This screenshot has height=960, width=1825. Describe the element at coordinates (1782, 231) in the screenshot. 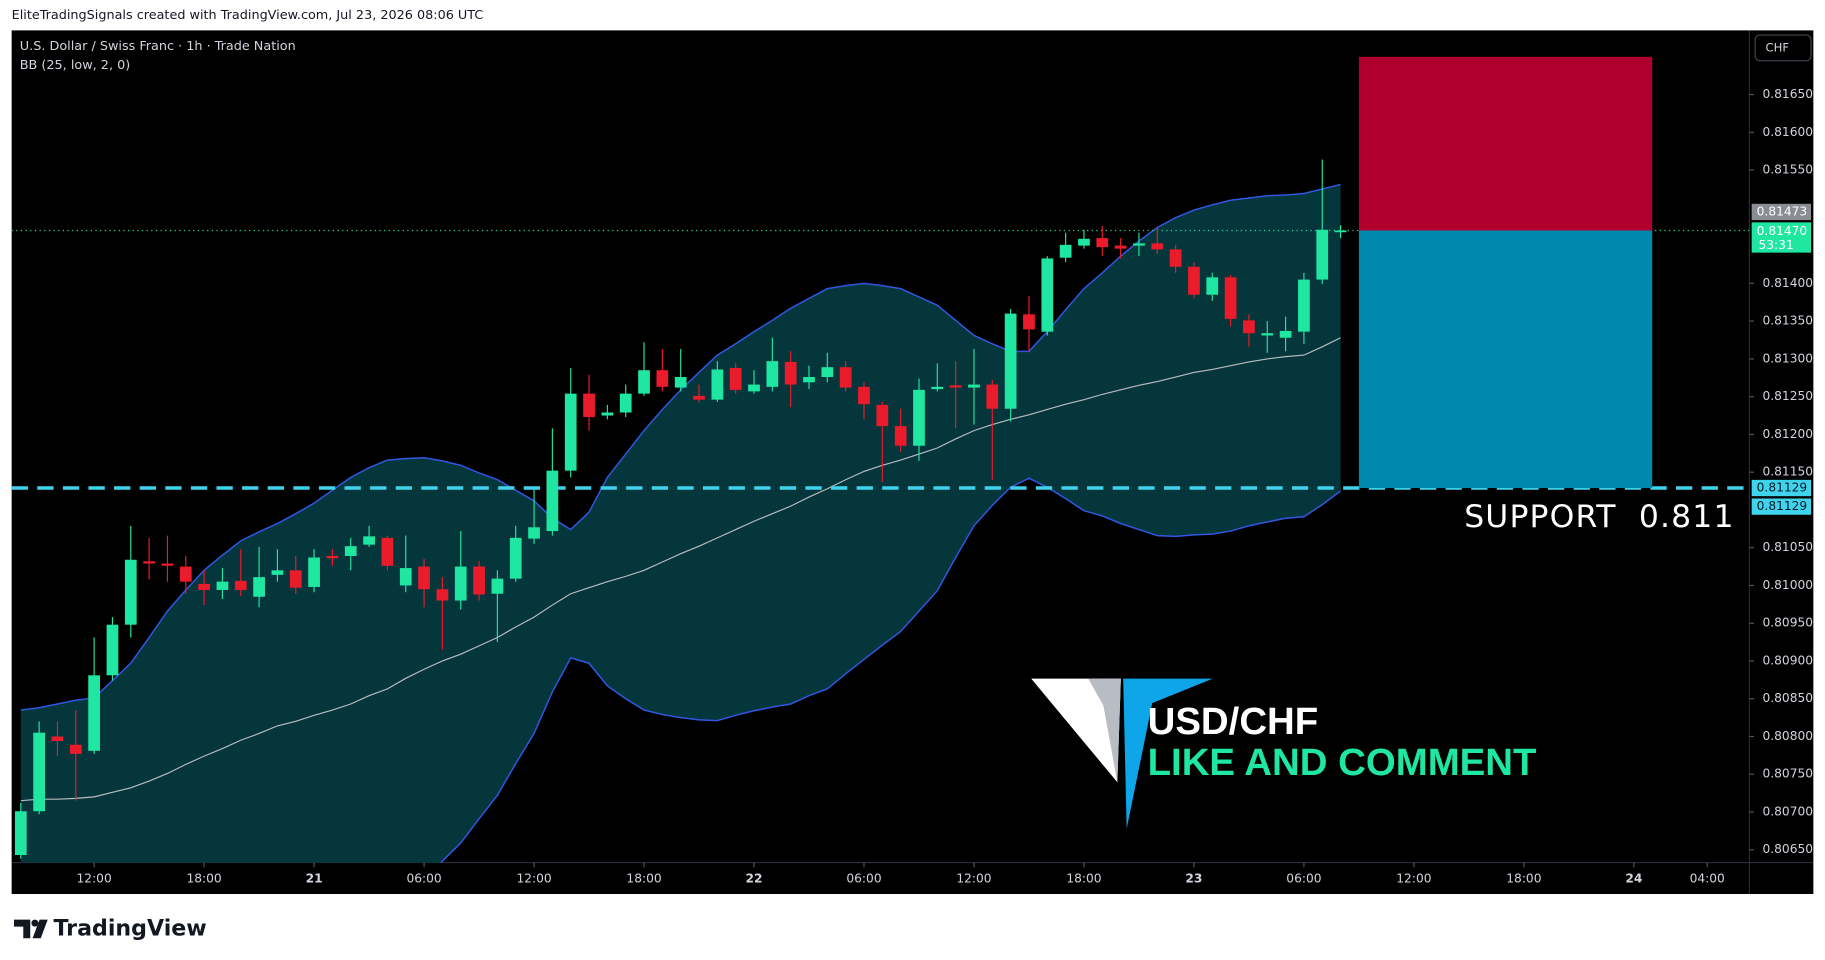

I see `last-price-label: 0.81470` at that location.